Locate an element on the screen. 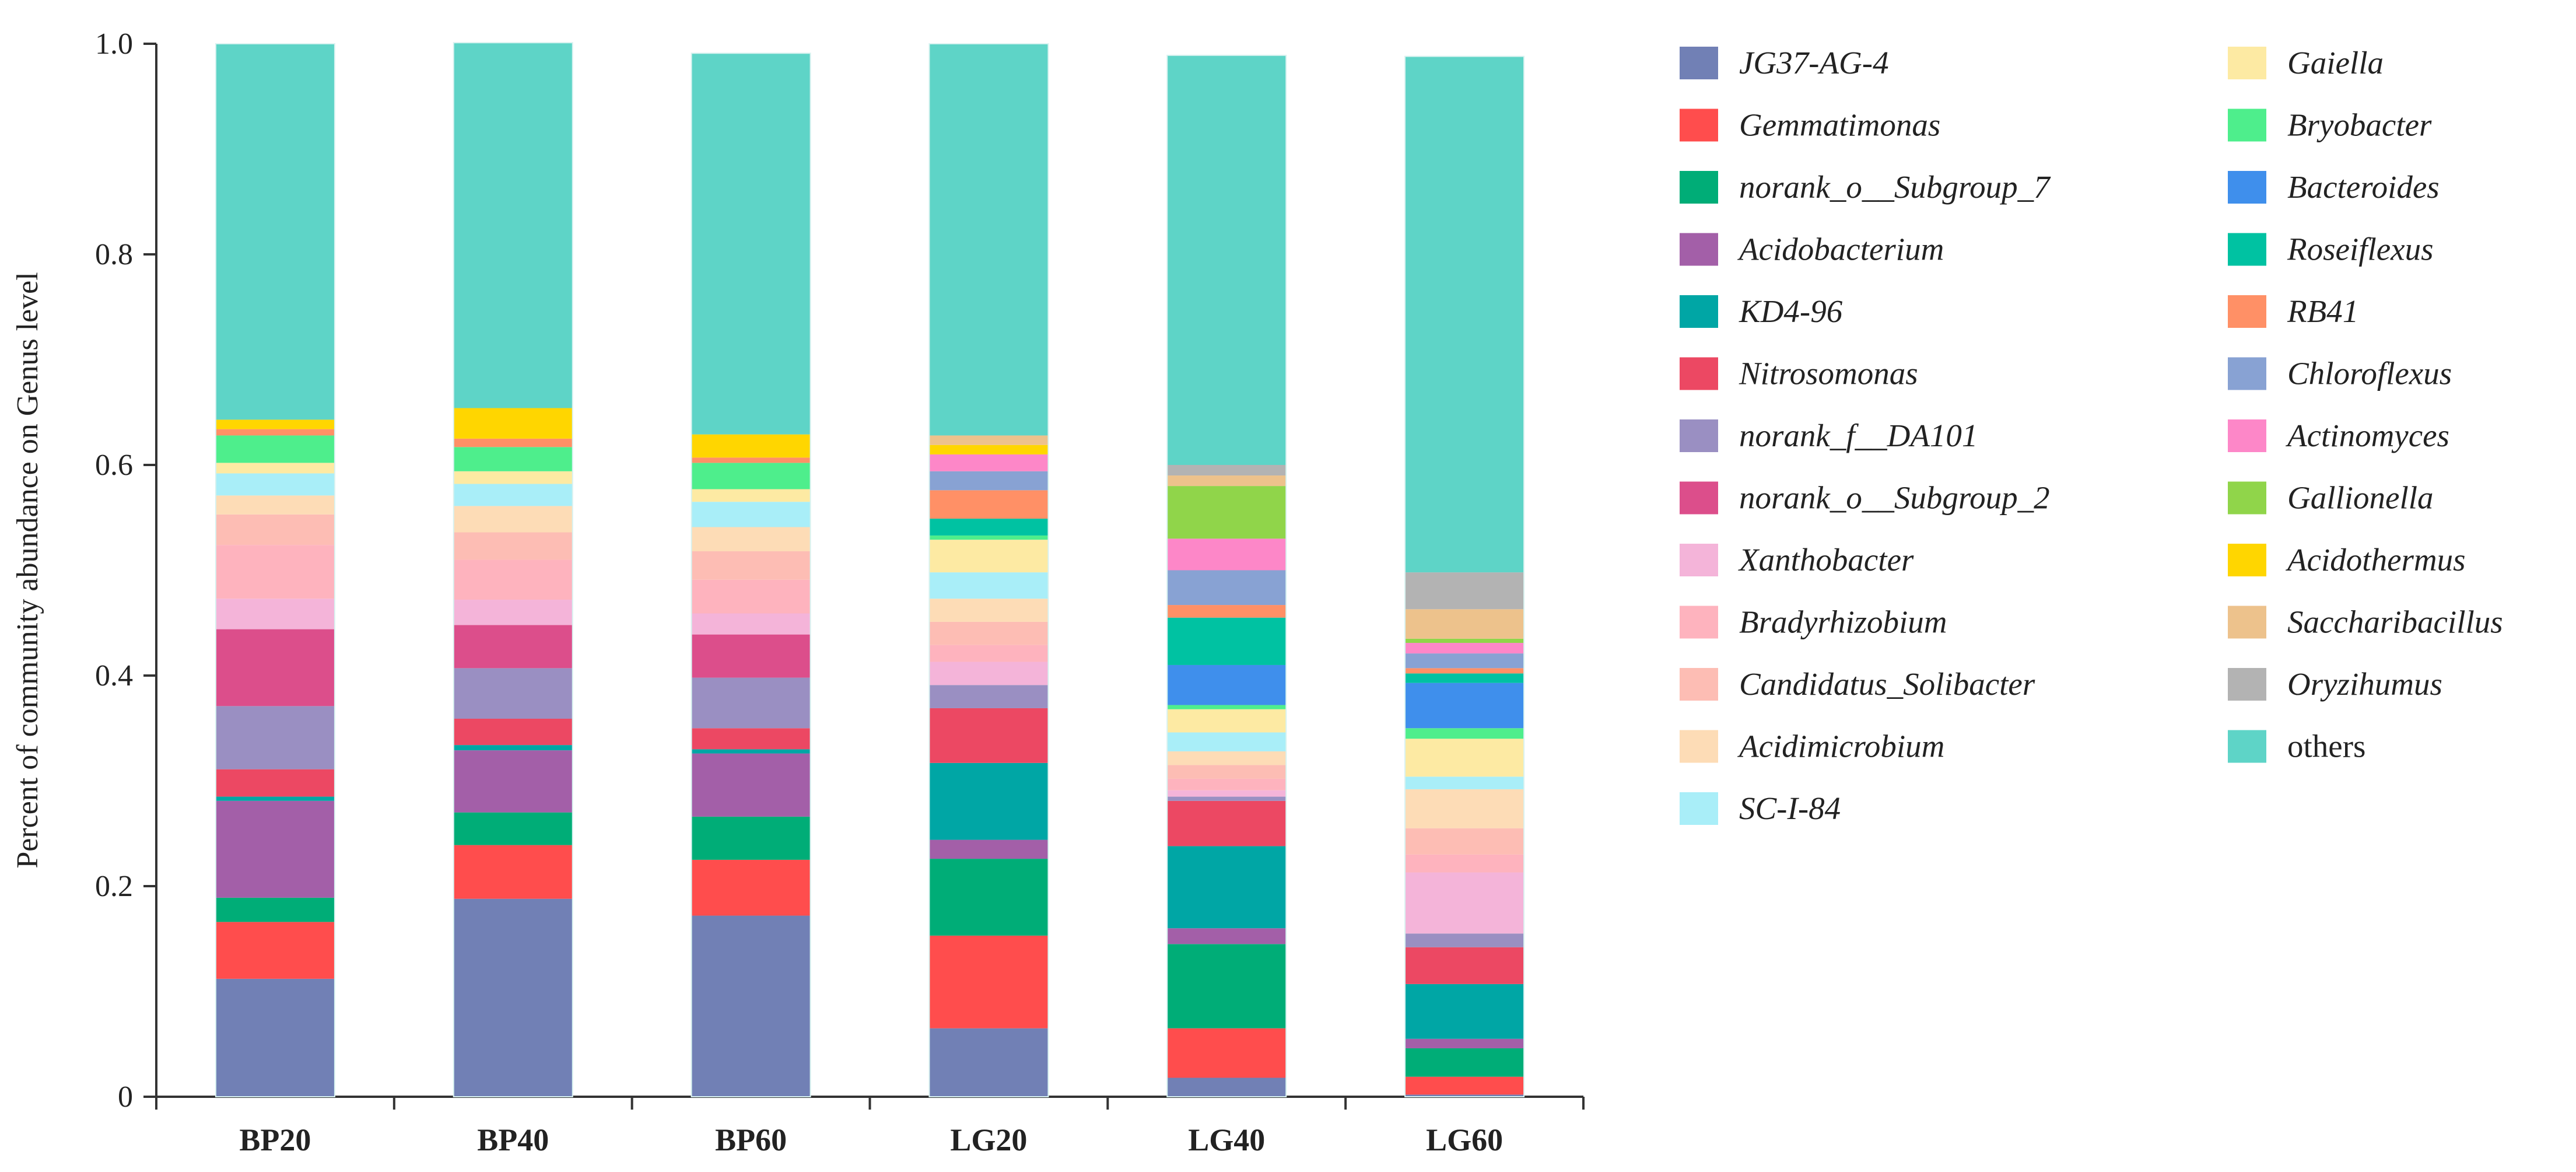  legend-item: JG37-AG-4 is located at coordinates (1784, 63).